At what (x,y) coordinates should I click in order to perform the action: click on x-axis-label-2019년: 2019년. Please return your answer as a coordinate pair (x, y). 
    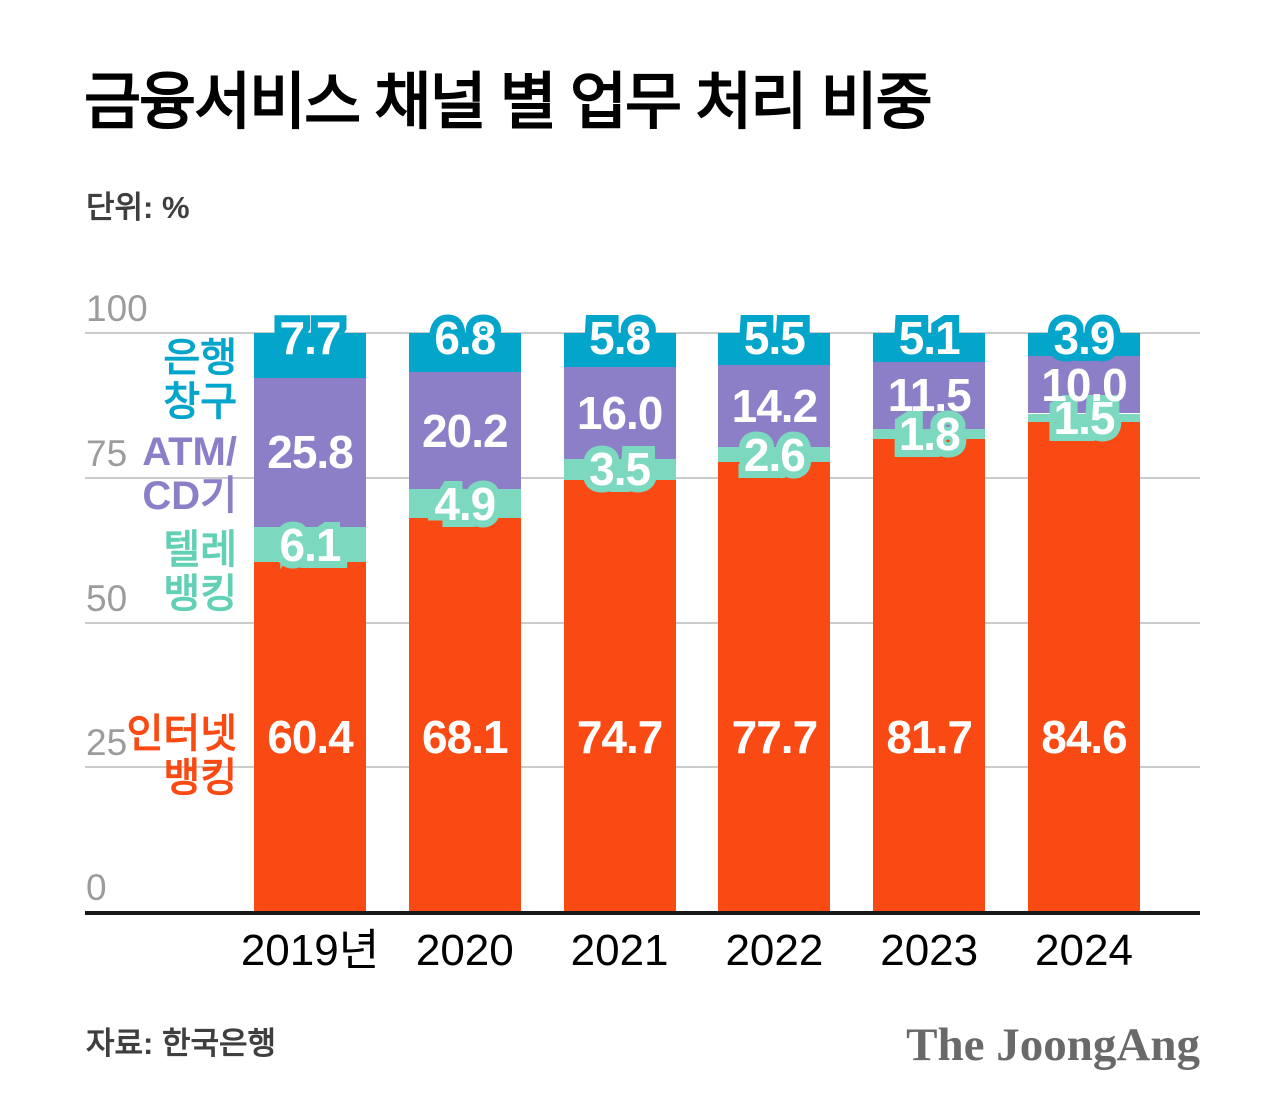
    Looking at the image, I should click on (310, 950).